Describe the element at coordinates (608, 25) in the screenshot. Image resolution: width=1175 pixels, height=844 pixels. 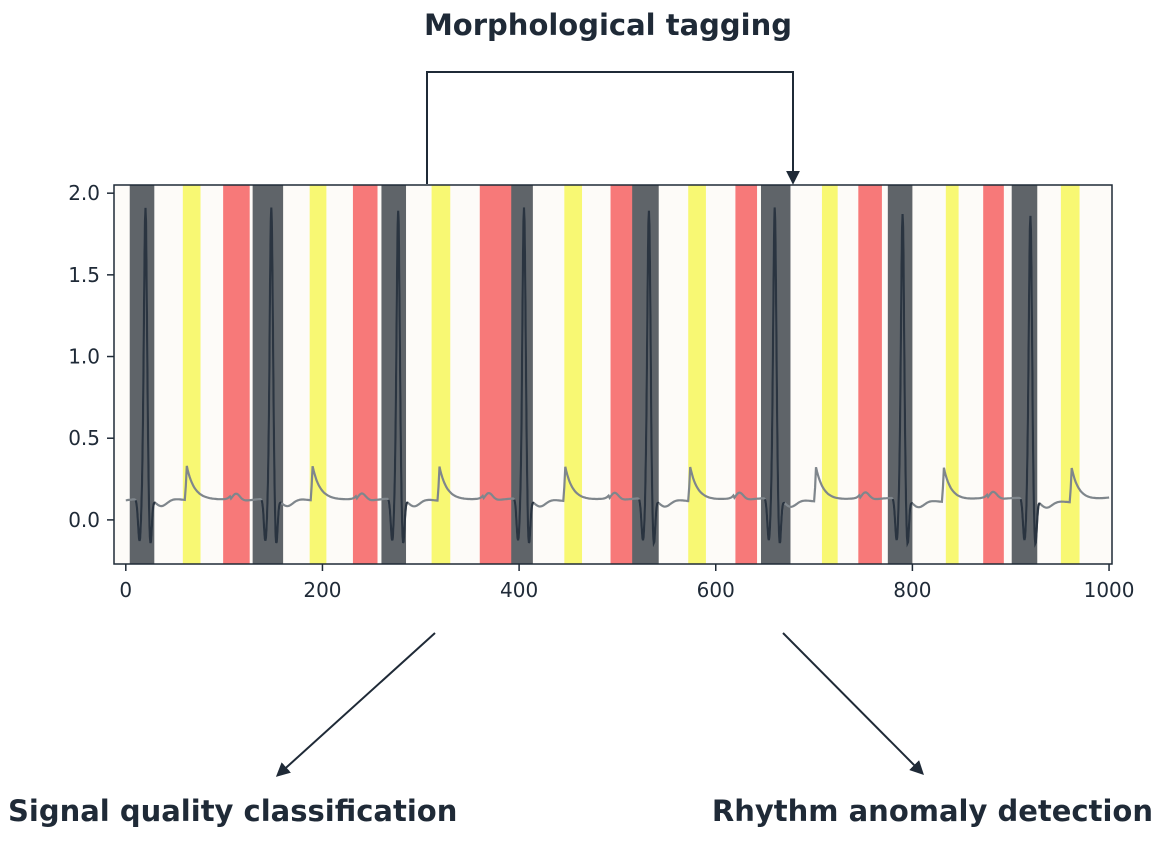
I see `morphological-tagging-label: Morphological tagging` at that location.